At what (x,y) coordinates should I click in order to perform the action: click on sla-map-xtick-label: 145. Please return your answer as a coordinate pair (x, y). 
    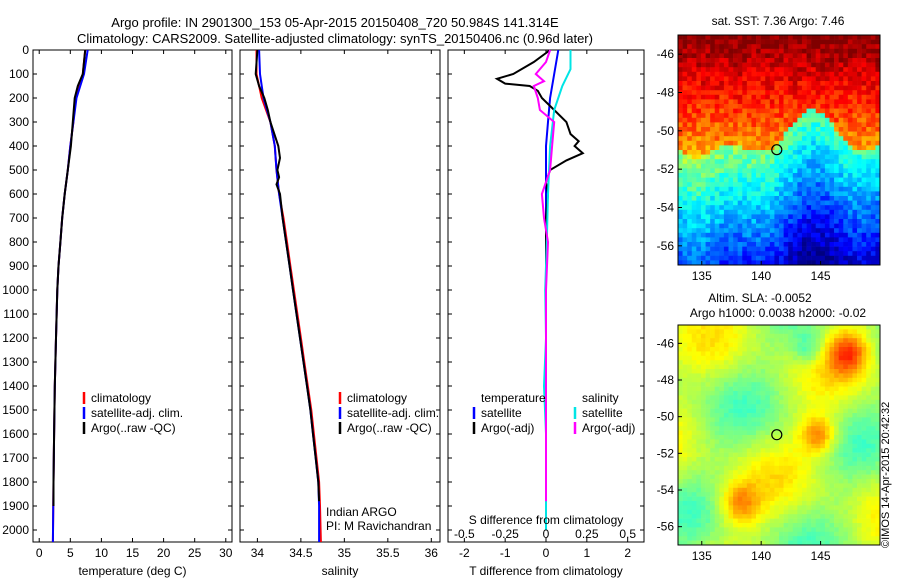
    Looking at the image, I should click on (821, 556).